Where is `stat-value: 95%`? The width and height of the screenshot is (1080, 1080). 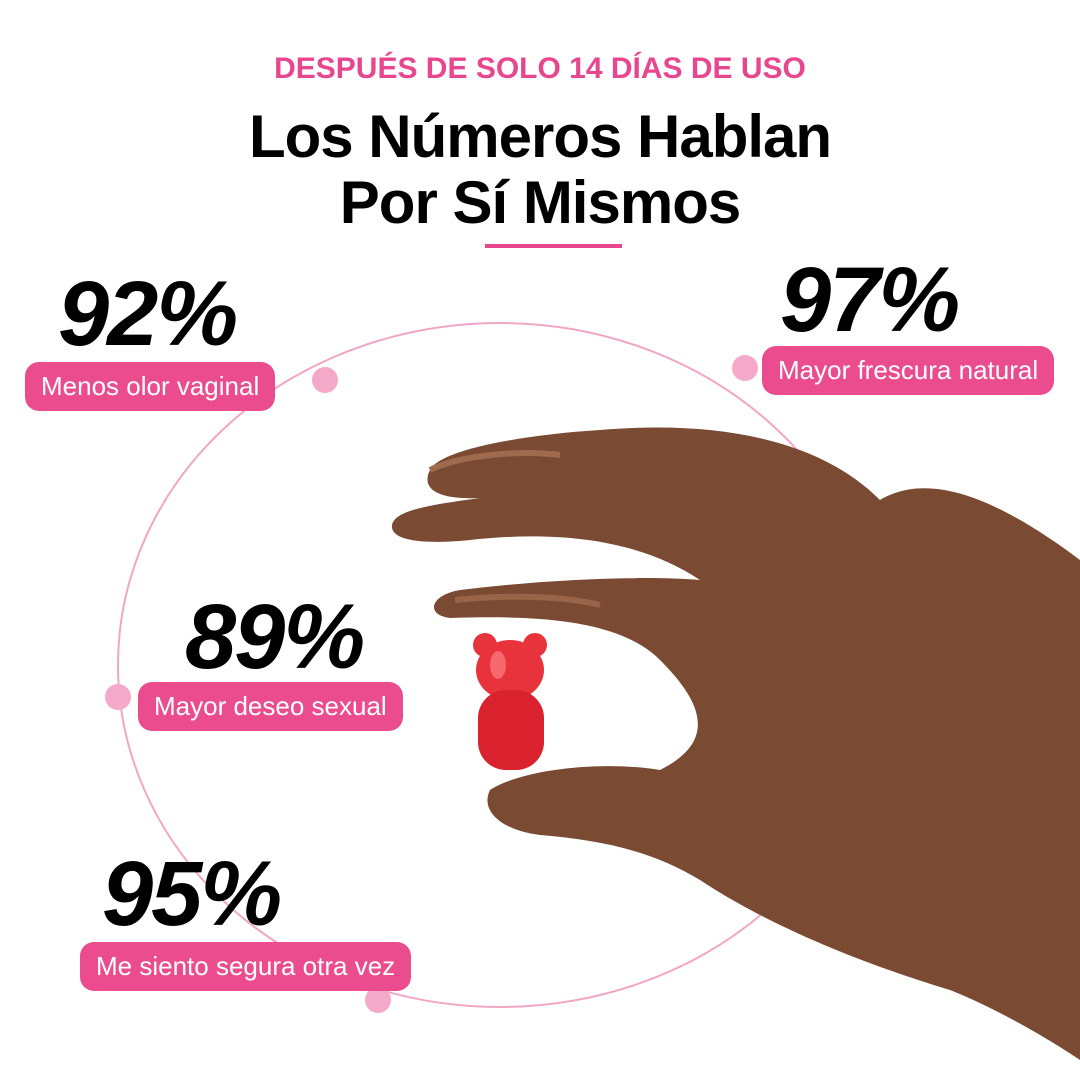
stat-value: 95% is located at coordinates (192, 894).